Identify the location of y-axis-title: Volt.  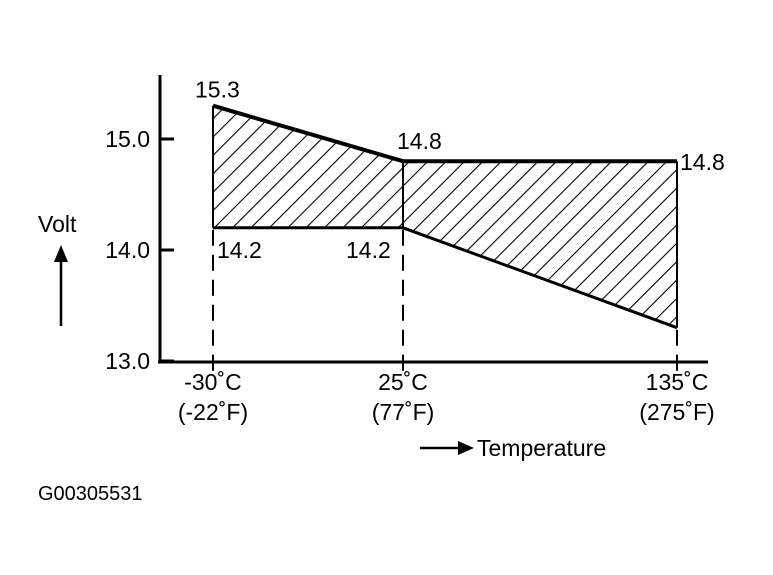
(57, 224).